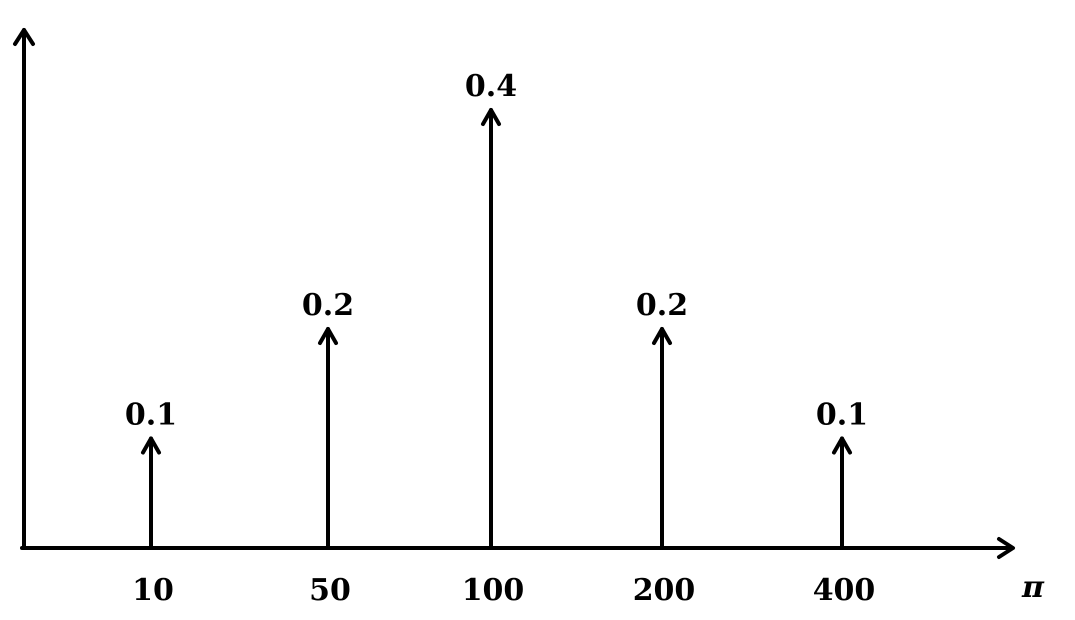 The height and width of the screenshot is (620, 1075). Describe the element at coordinates (1006, 548) in the screenshot. I see `x-axis-arrowhead` at that location.